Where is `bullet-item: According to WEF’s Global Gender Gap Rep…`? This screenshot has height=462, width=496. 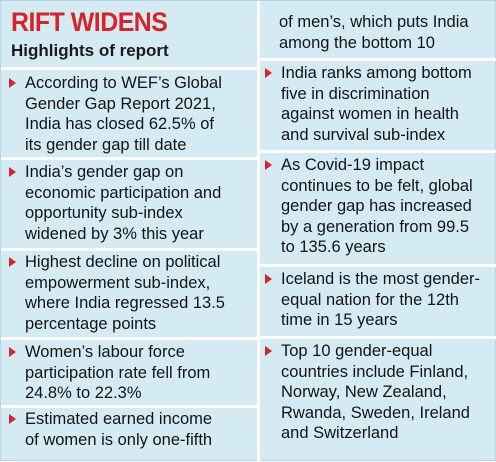
bullet-item: According to WEF’s Global Gender Gap Rep… is located at coordinates (132, 114).